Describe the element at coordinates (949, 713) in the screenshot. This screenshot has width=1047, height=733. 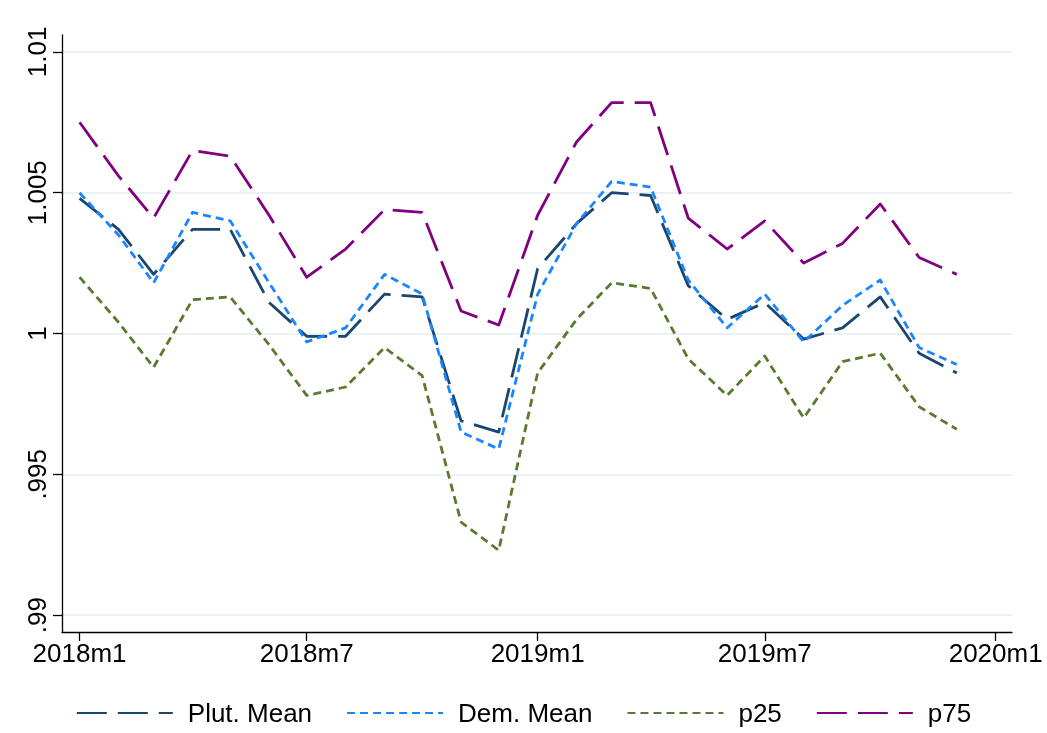
I see `legend-label: p75` at that location.